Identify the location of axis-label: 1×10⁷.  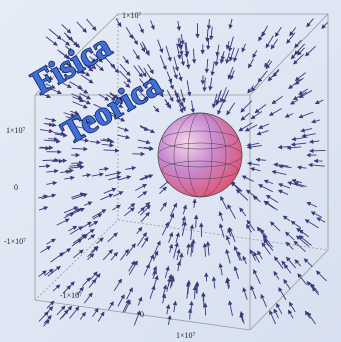
(132, 15).